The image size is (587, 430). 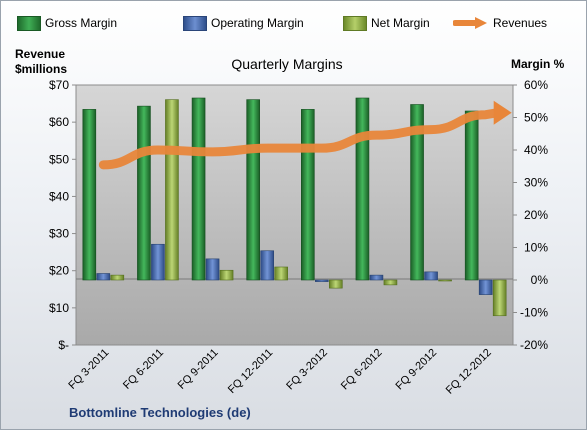 What do you see at coordinates (355, 23) in the screenshot?
I see `legend-swatch-net-margin` at bounding box center [355, 23].